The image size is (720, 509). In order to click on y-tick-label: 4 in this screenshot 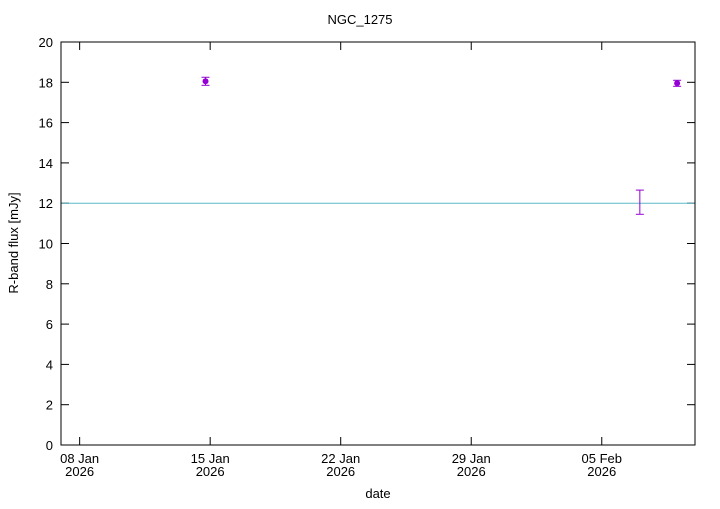, I will do `click(49, 364)`.